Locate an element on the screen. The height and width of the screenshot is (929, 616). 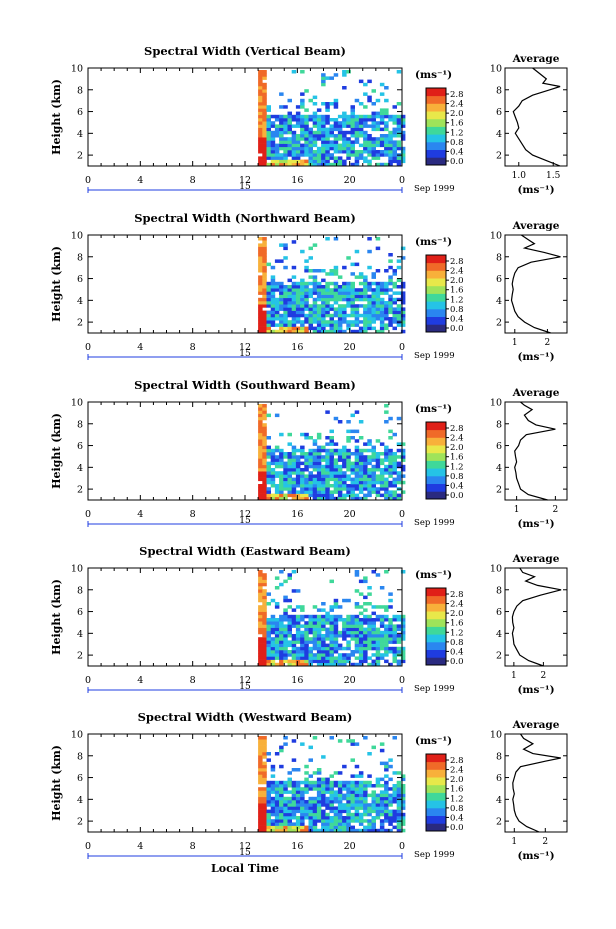
colorbar-tick-label: 1.2 is located at coordinates (457, 133).